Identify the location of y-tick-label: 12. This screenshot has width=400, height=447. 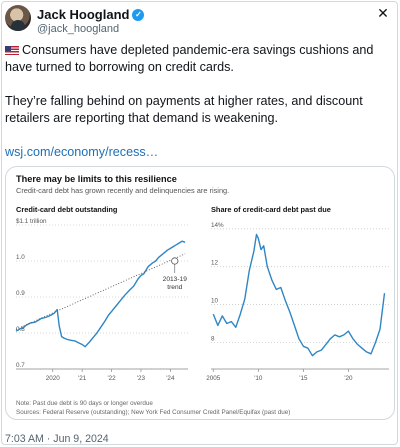
(215, 263).